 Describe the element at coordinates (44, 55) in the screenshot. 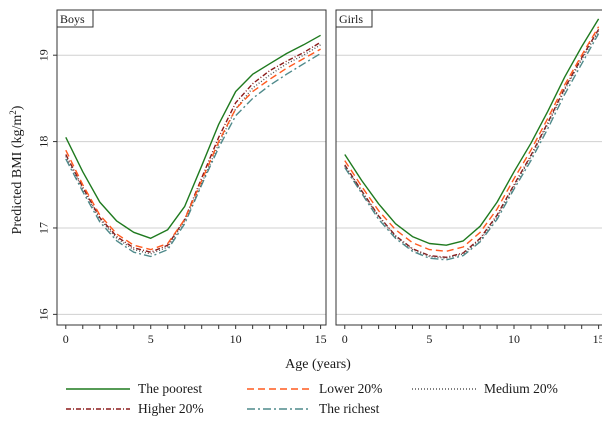

I see `y-tick-label: 19` at that location.